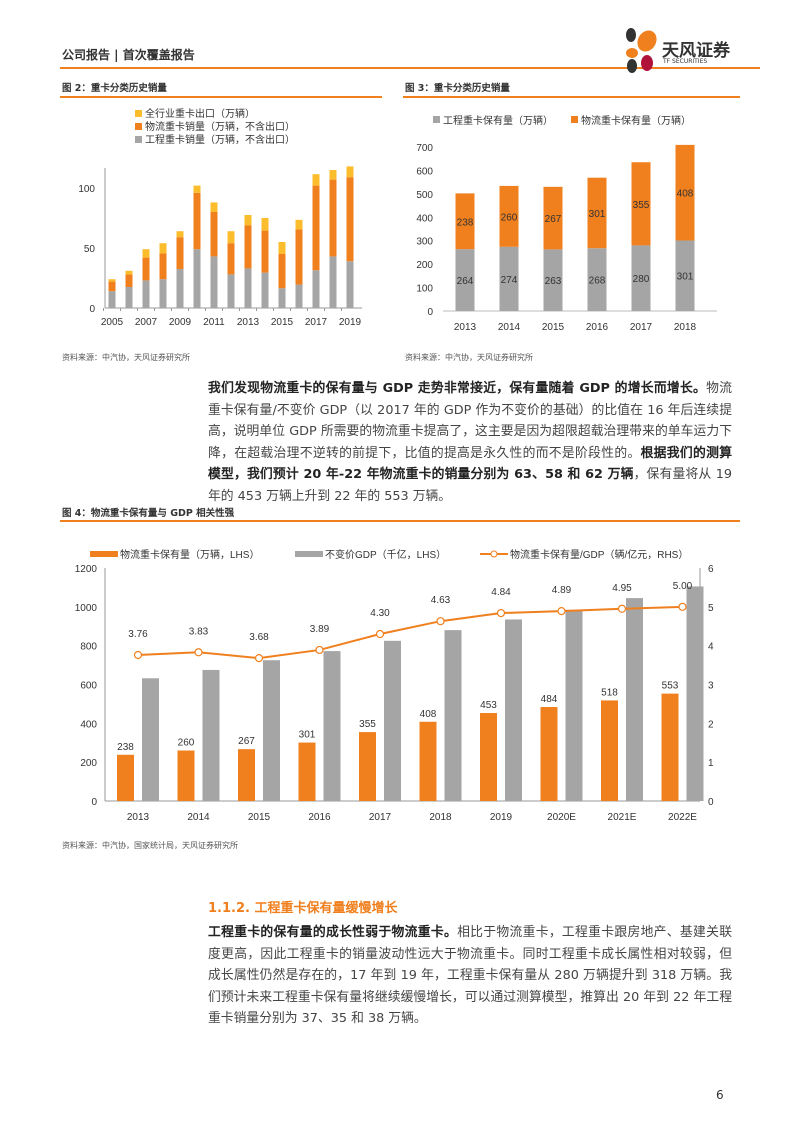  What do you see at coordinates (641, 205) in the screenshot?
I see `data-label: 355` at bounding box center [641, 205].